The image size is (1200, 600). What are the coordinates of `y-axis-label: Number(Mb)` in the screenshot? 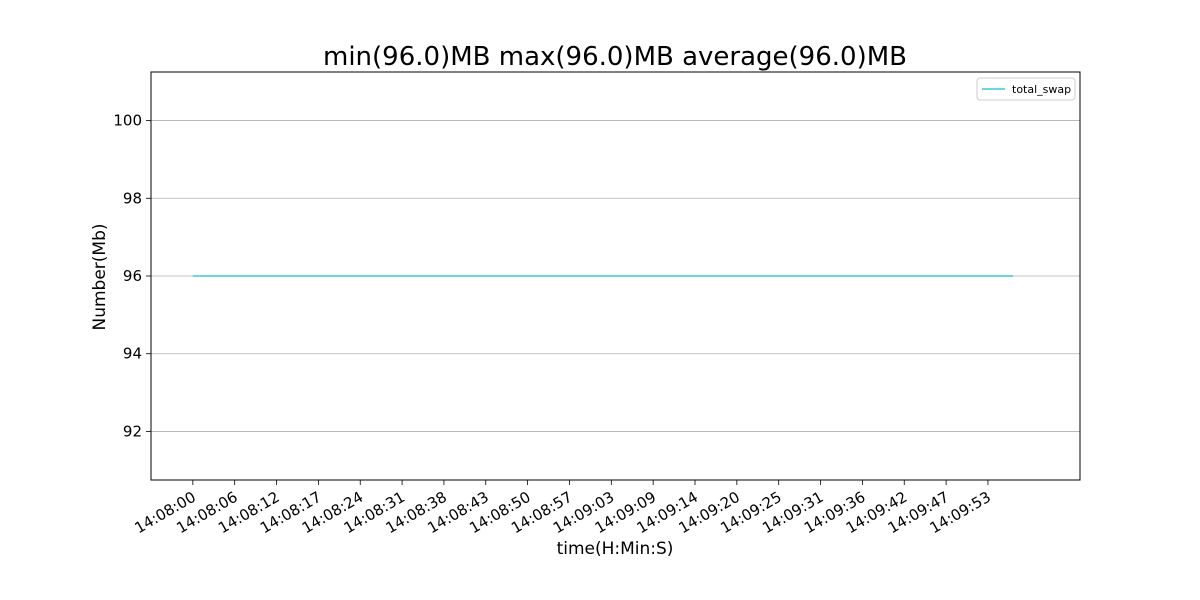 It's located at (100, 276).